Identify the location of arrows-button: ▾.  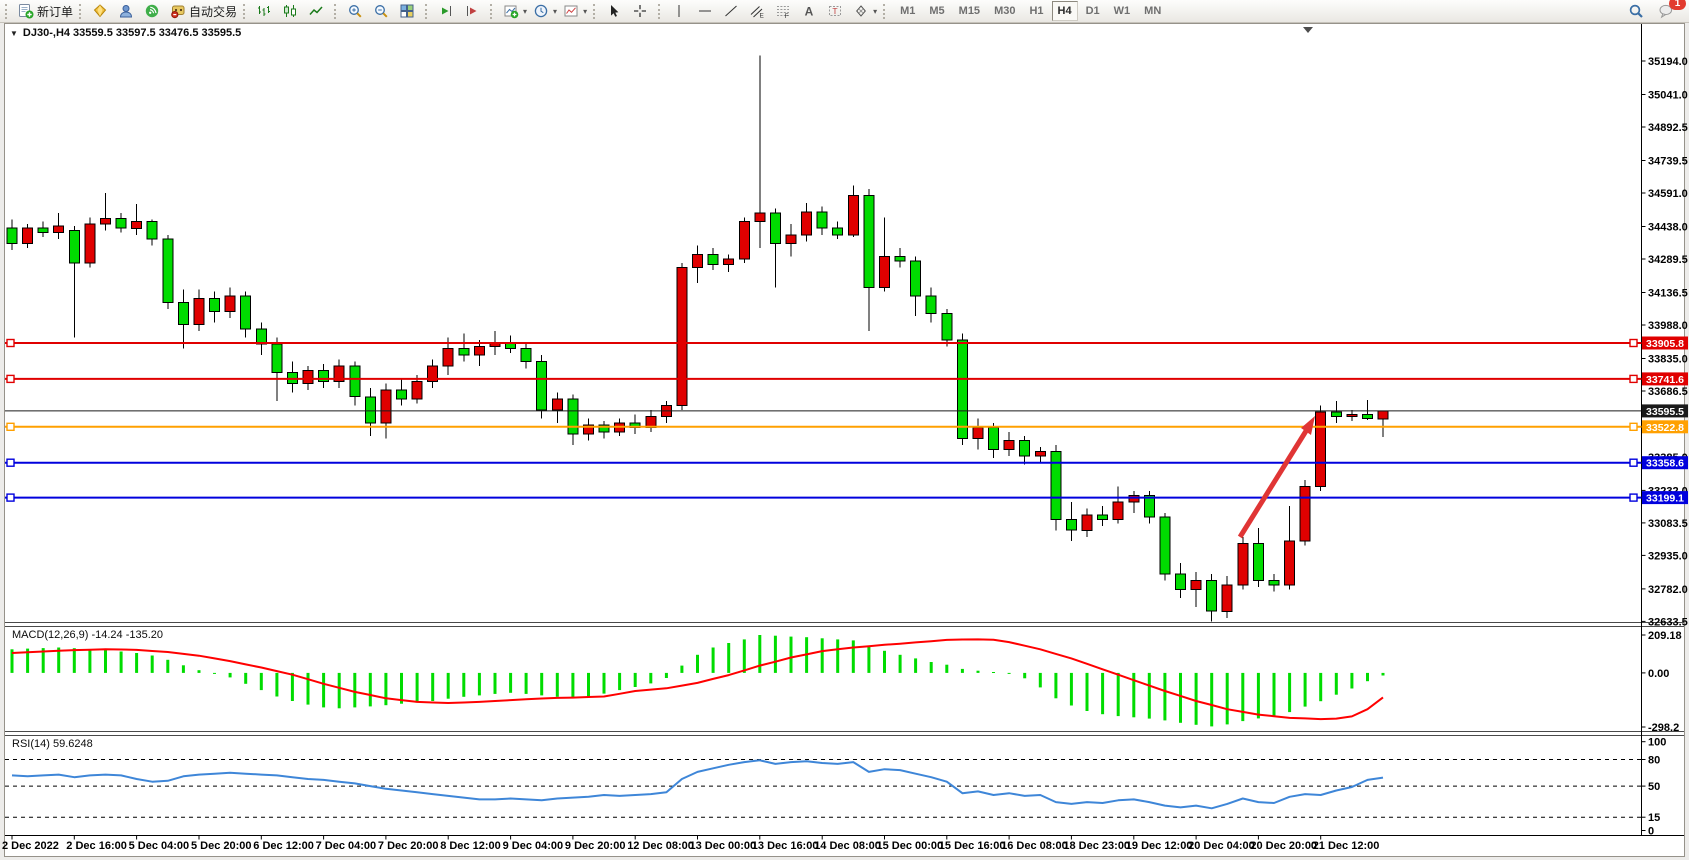
(865, 11).